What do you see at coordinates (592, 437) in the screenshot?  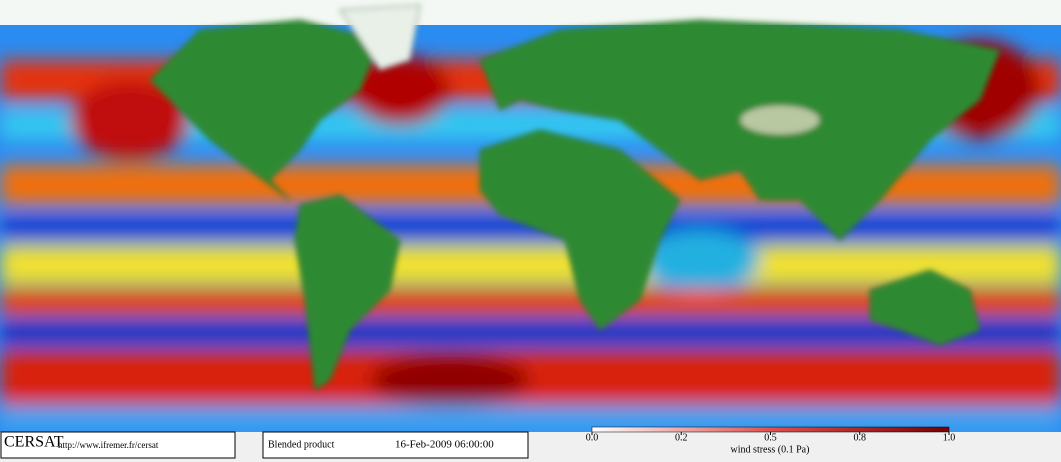 I see `colorbar-tick-label: 0.0` at bounding box center [592, 437].